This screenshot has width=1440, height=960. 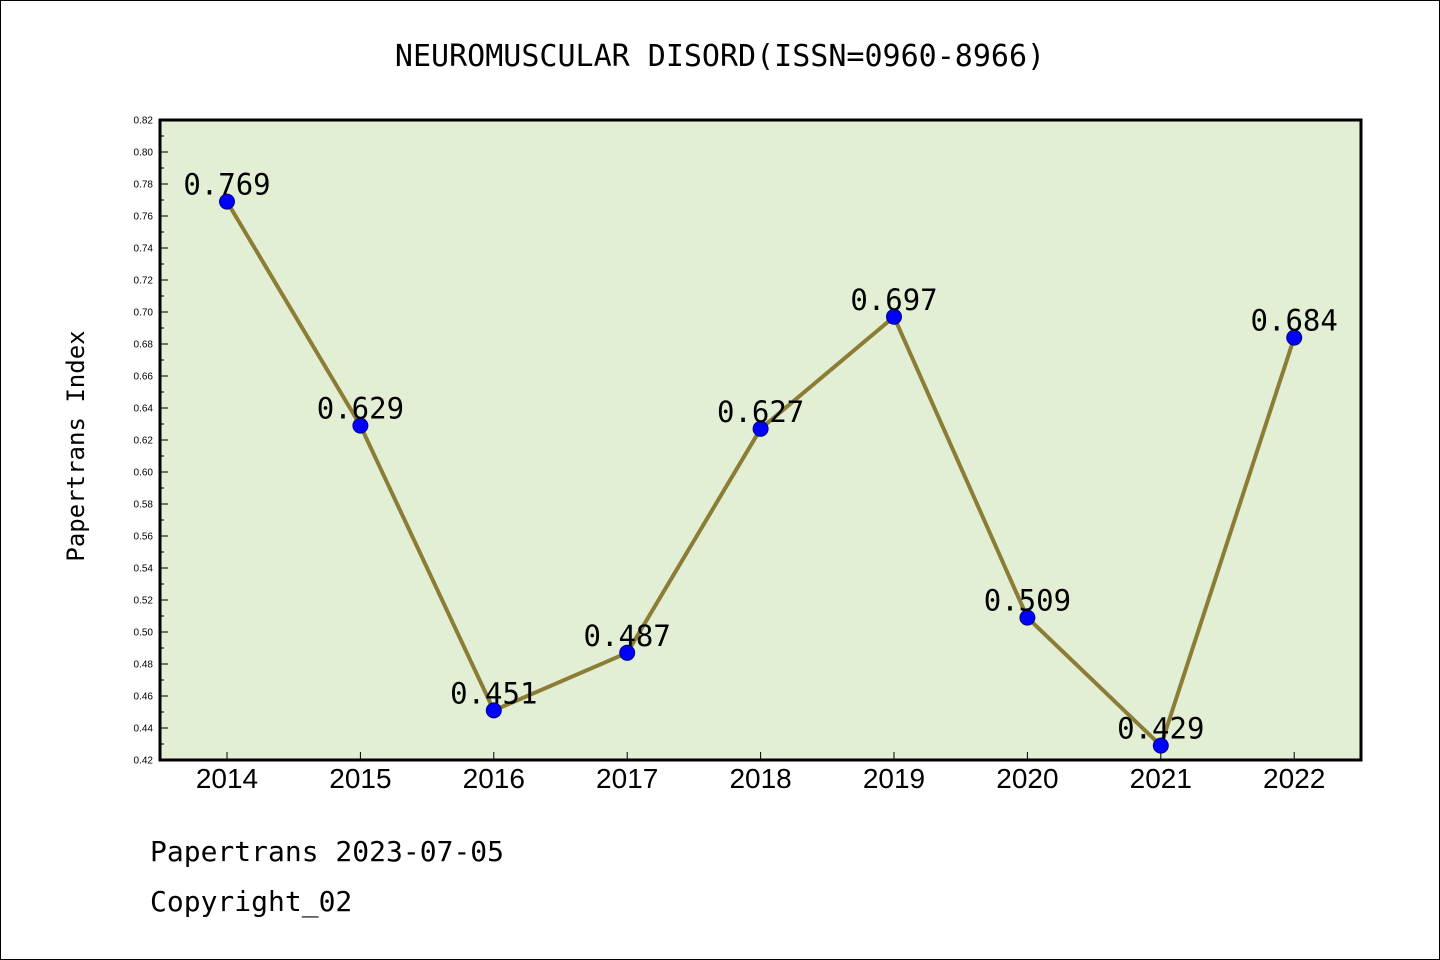 I want to click on y-tick-label: 0.78, so click(x=144, y=185).